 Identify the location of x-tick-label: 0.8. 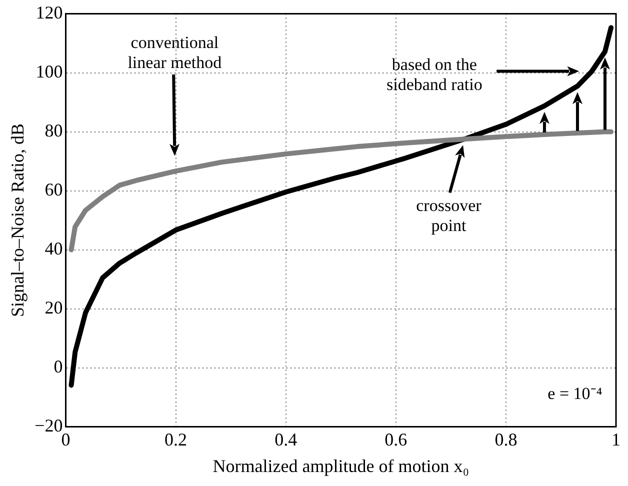
(506, 439).